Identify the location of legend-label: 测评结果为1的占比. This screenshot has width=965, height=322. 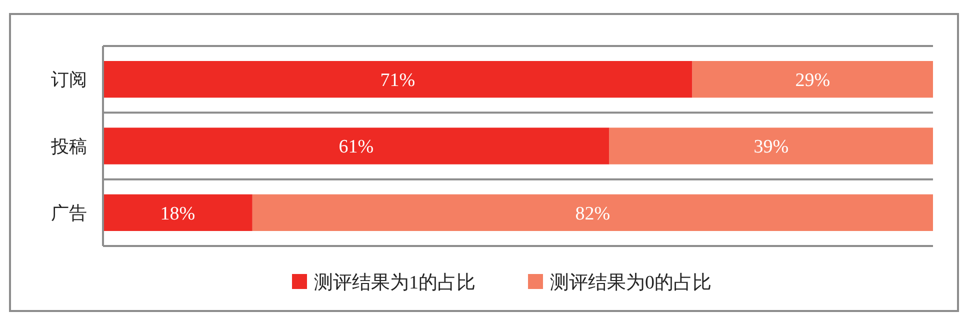
(395, 283).